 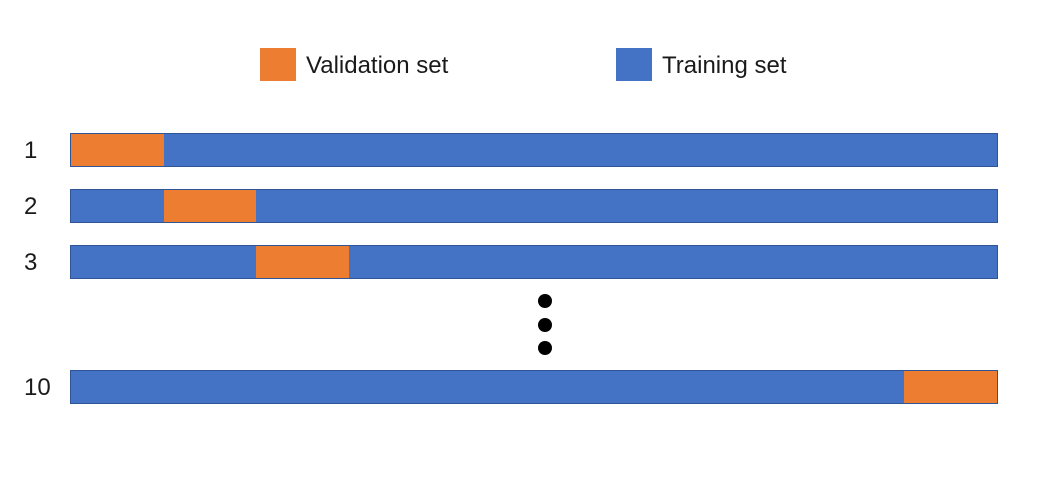 I want to click on fold-label-2: 2, so click(x=31, y=206).